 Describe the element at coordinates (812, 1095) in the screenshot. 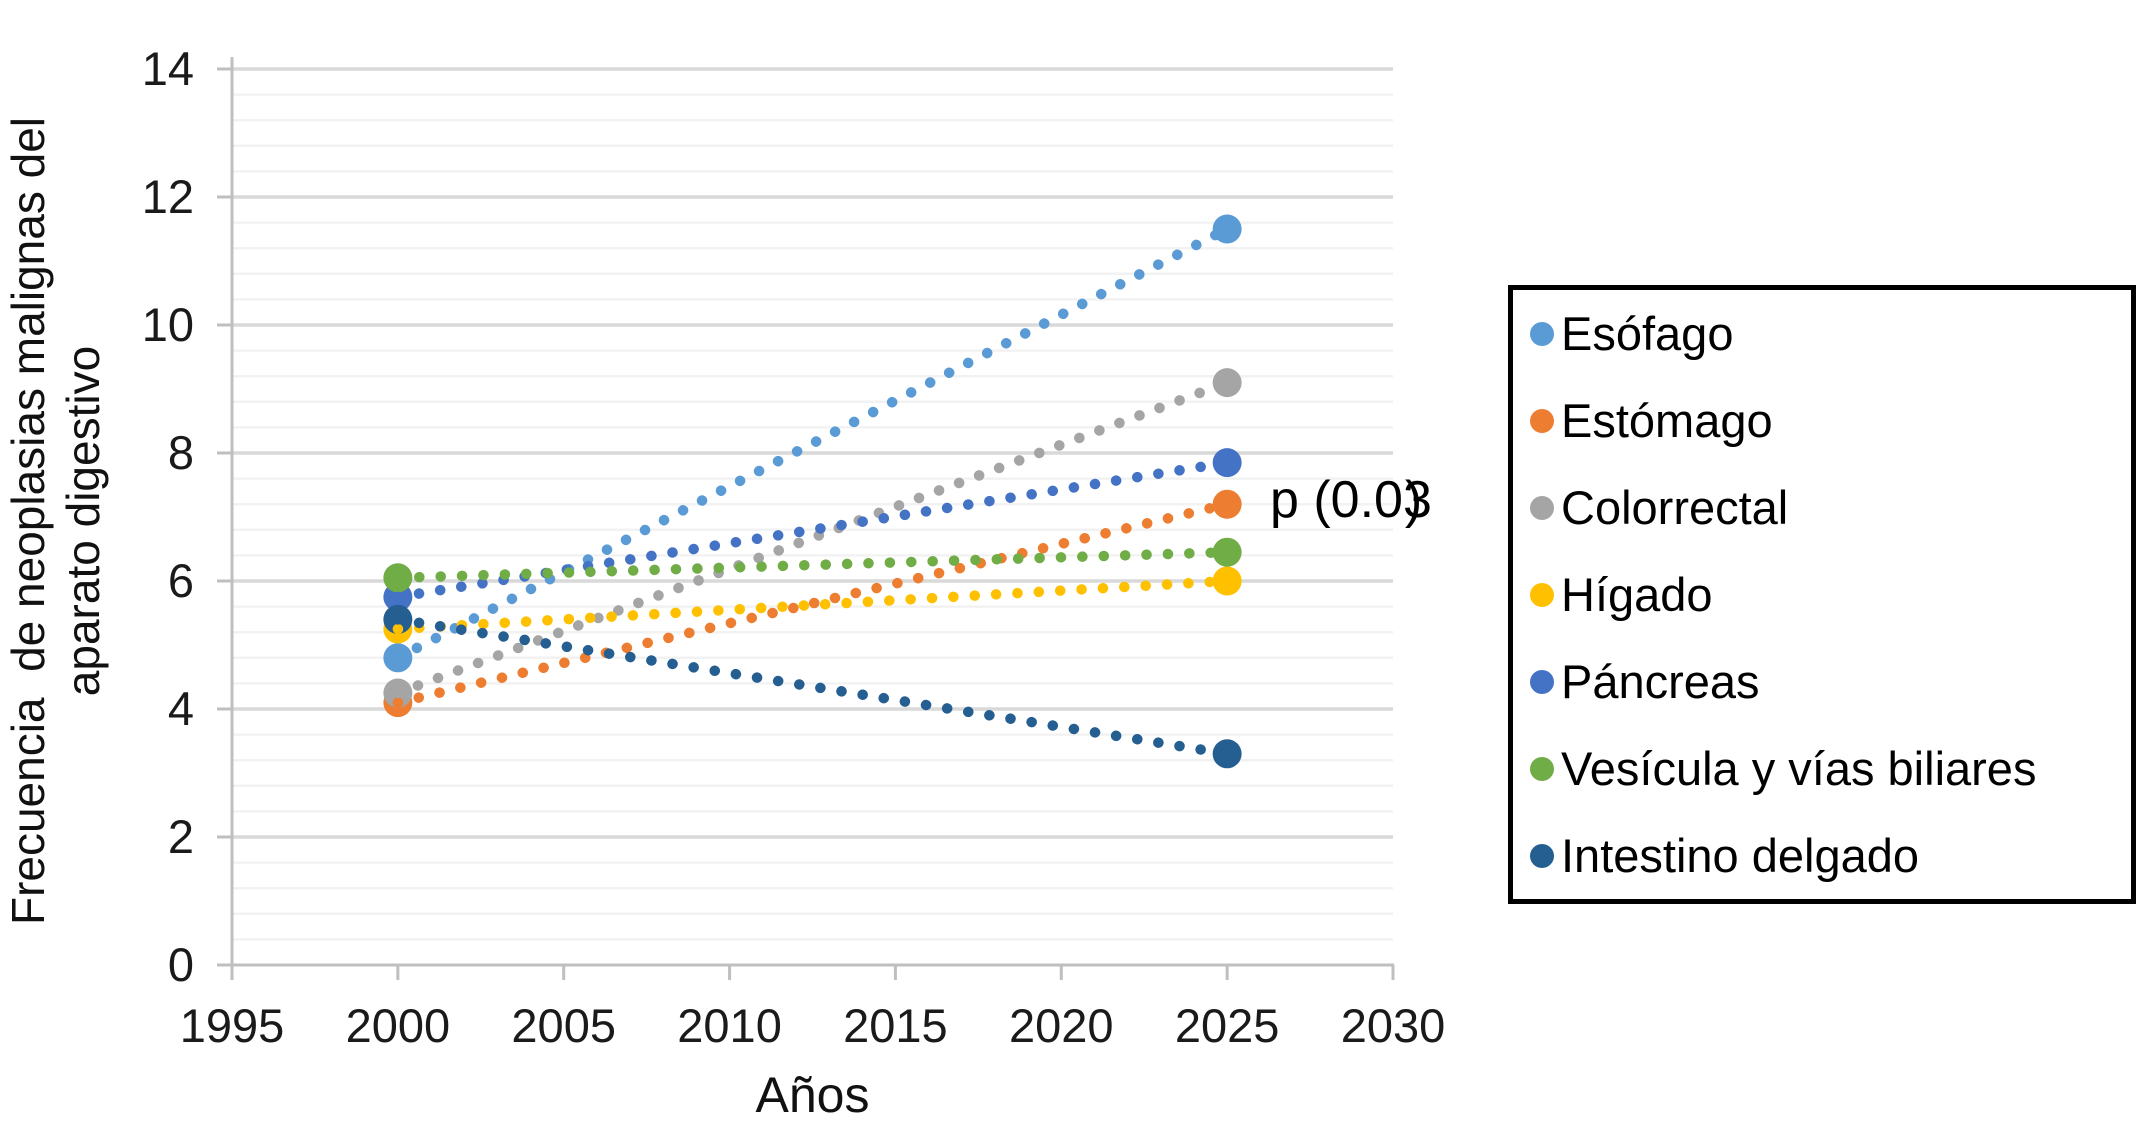

I see `x-axis-title: Años` at that location.